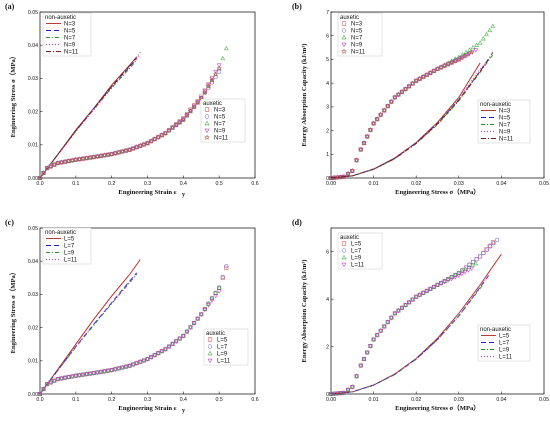 Image resolution: width=550 pixels, height=423 pixels. I want to click on series-markers-N11, so click(129, 123).